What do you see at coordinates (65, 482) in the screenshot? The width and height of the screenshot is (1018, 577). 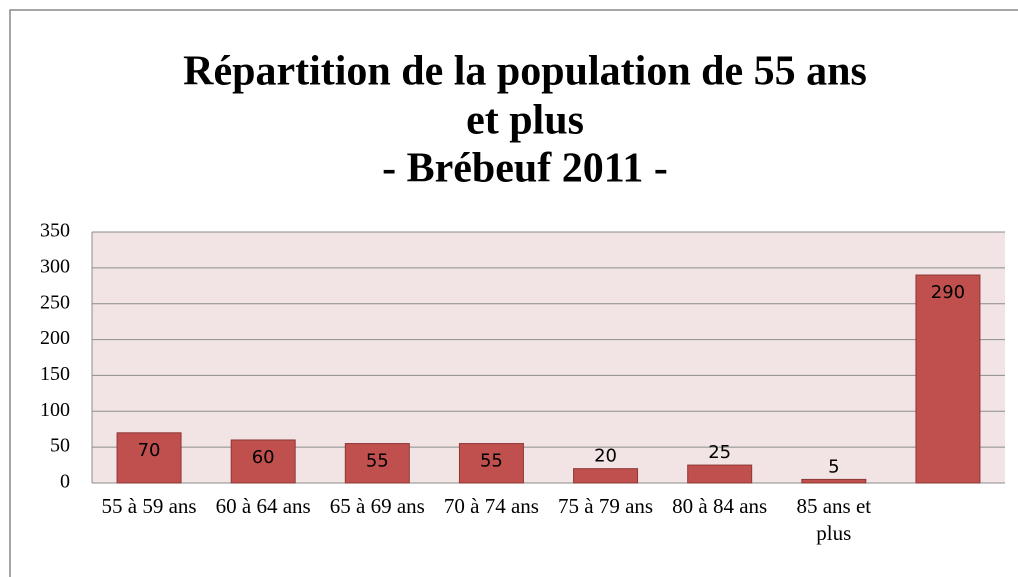 I see `y-tick-label: 0` at bounding box center [65, 482].